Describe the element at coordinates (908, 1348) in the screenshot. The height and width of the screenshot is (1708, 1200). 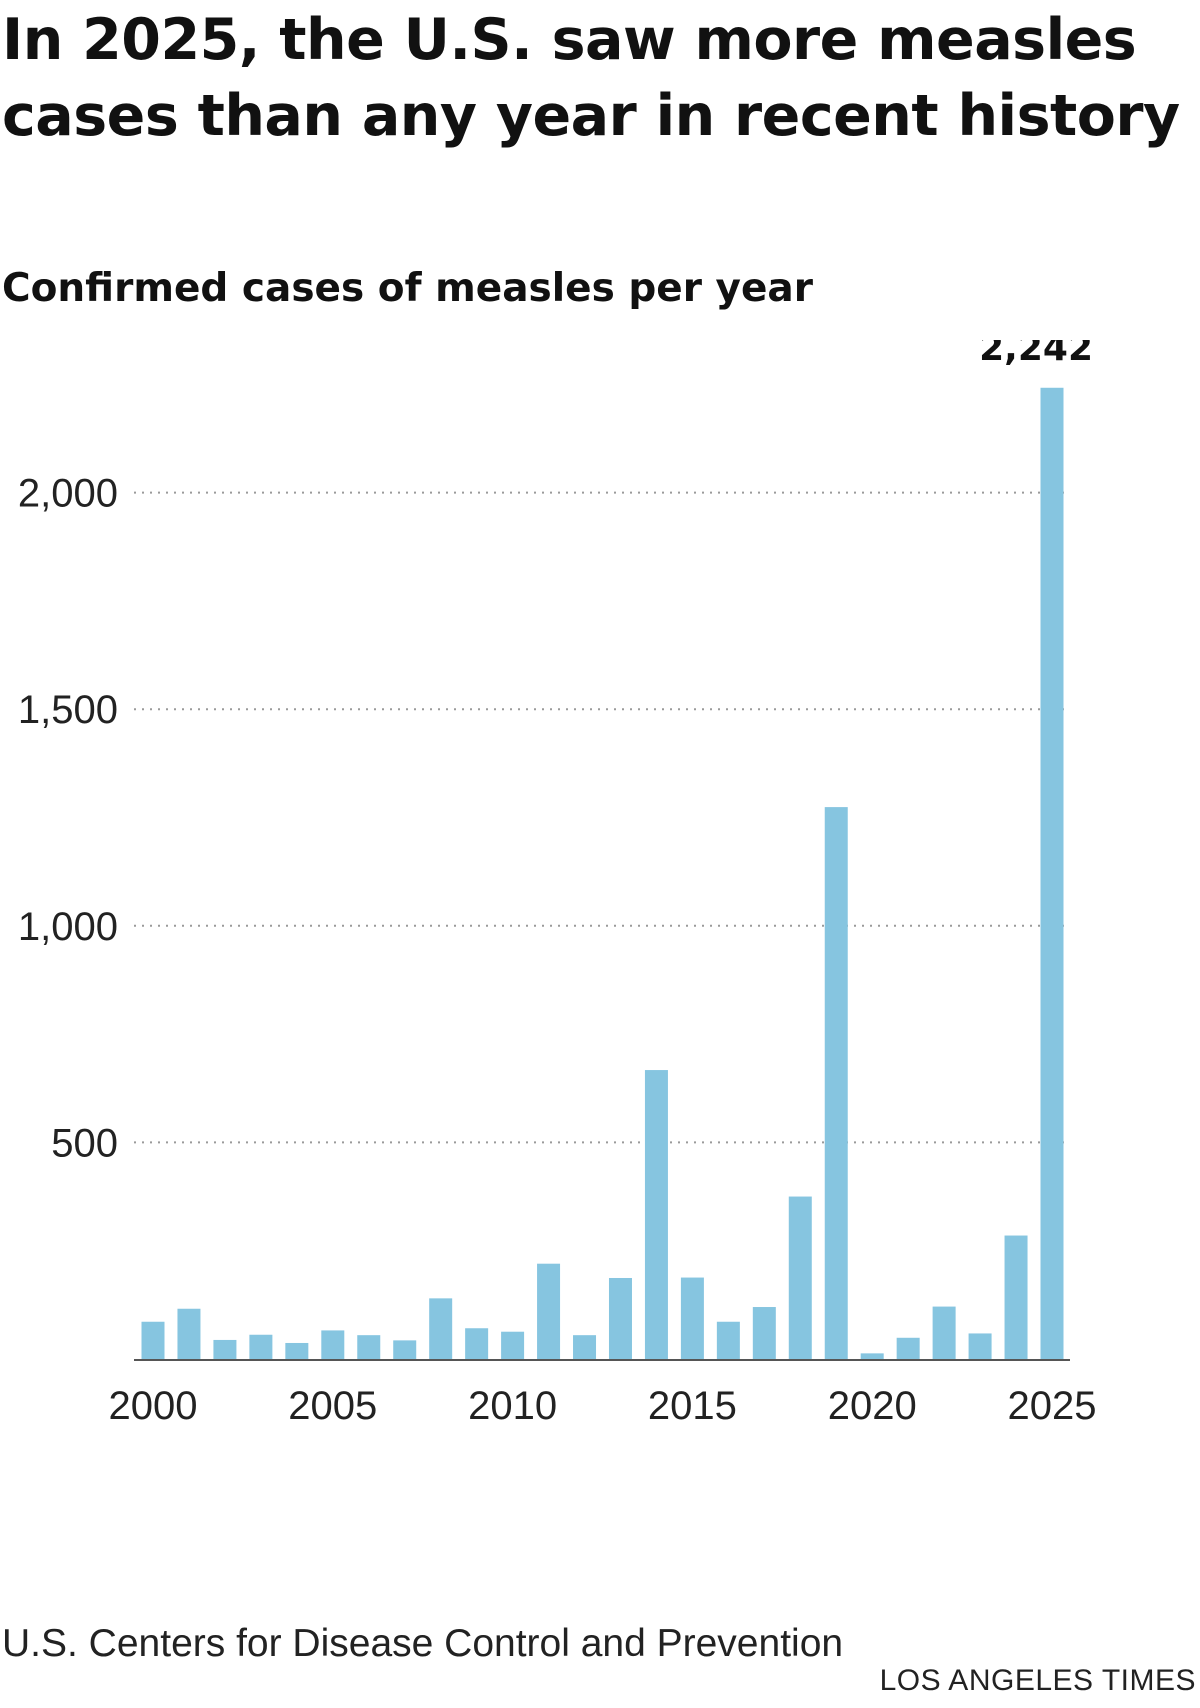
I see `bar-2021` at that location.